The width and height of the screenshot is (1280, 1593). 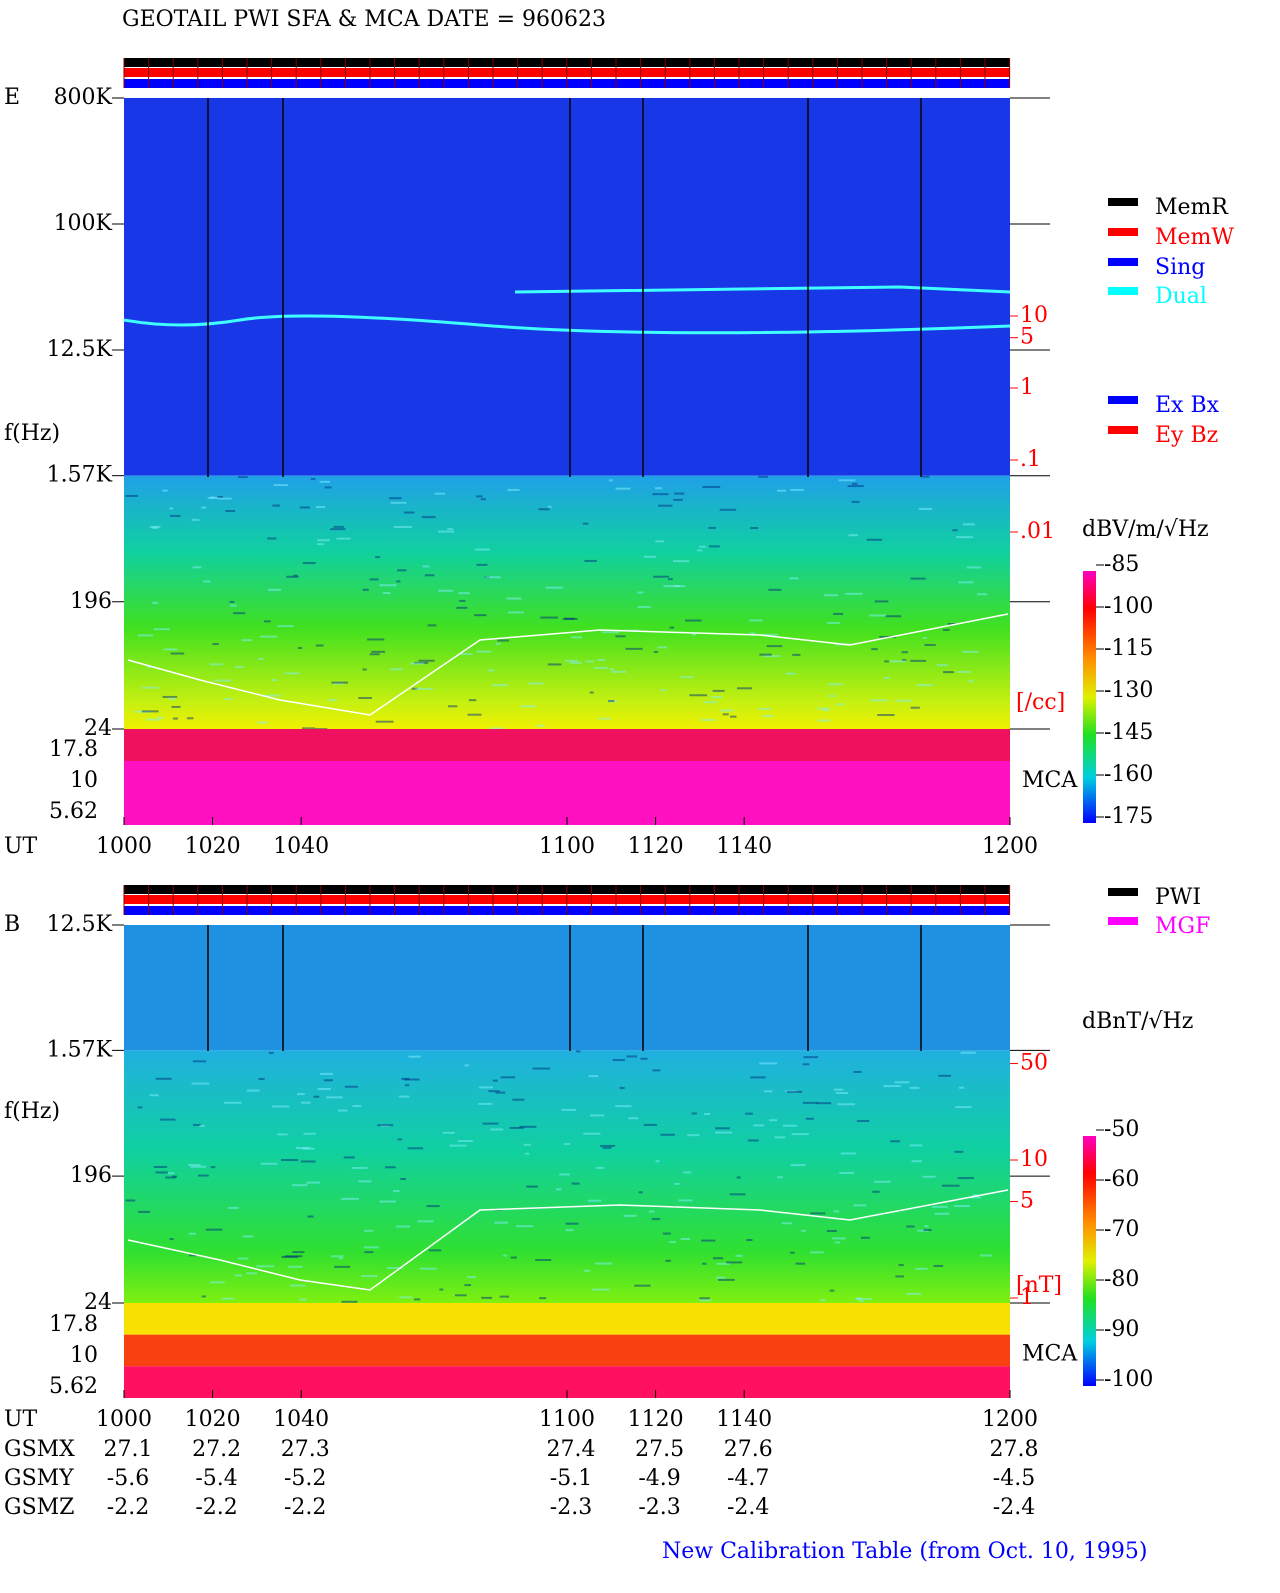 What do you see at coordinates (567, 1419) in the screenshot?
I see `x-tick-label: 1100` at bounding box center [567, 1419].